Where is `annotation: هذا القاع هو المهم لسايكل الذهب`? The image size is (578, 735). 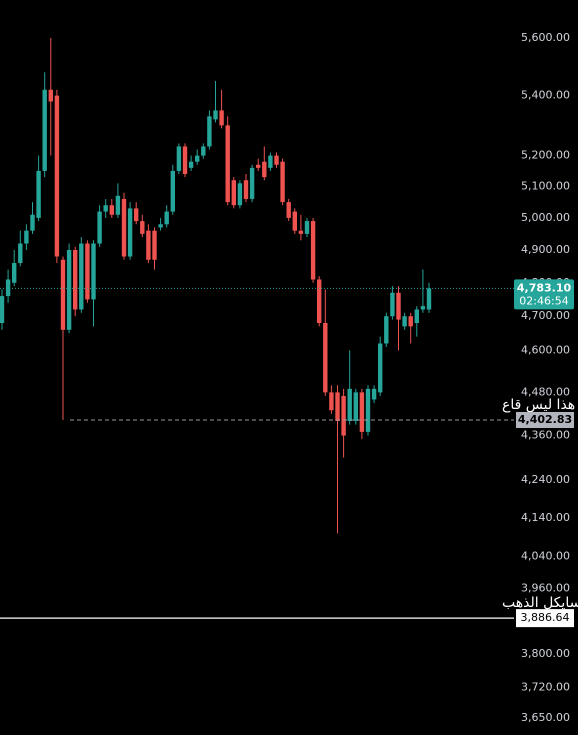 annotation: هذا القاع هو المهم لسايكل الذهب is located at coordinates (540, 603).